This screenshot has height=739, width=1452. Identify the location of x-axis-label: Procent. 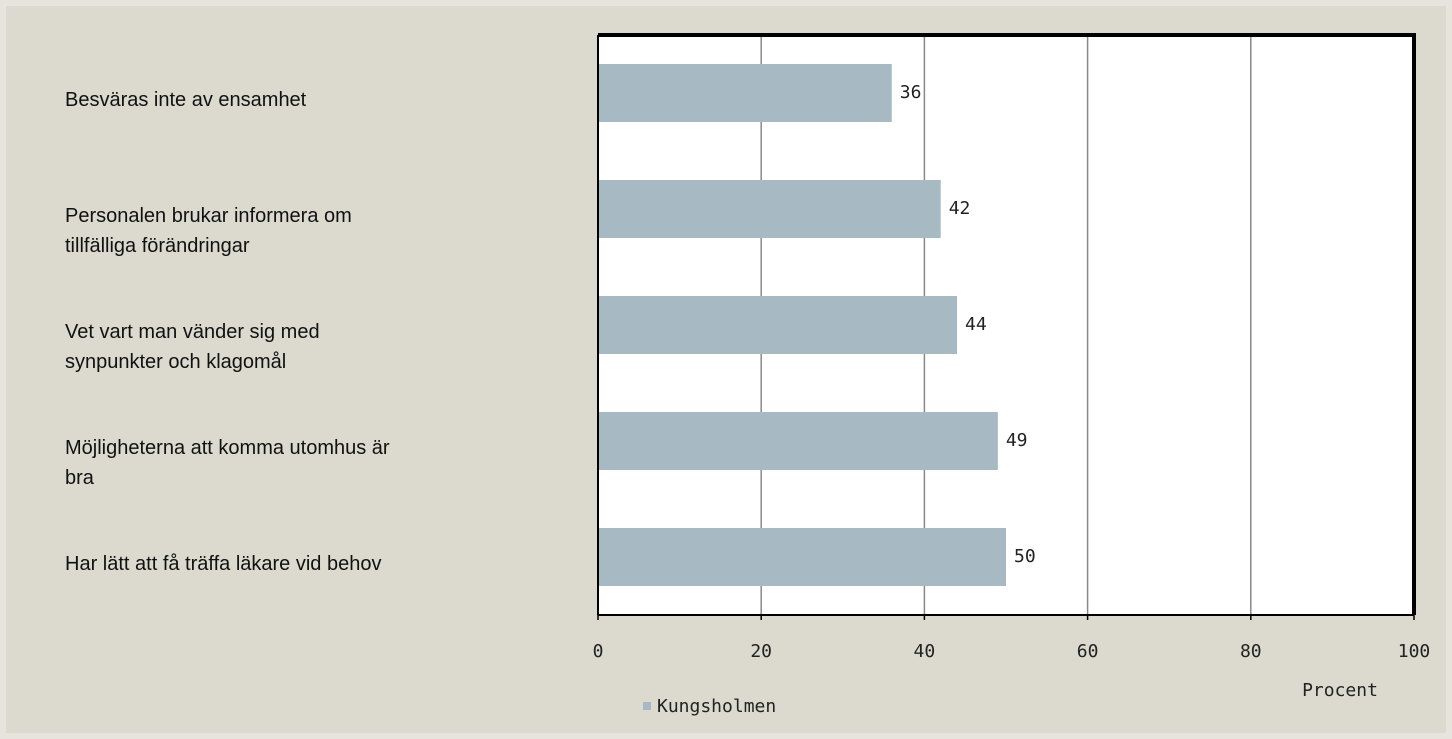
(1340, 690).